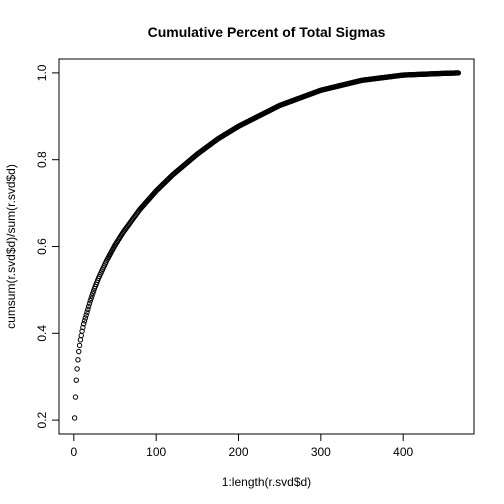 The width and height of the screenshot is (504, 504). What do you see at coordinates (267, 32) in the screenshot?
I see `chart-title: Cumulative Percent of Total Sigmas` at bounding box center [267, 32].